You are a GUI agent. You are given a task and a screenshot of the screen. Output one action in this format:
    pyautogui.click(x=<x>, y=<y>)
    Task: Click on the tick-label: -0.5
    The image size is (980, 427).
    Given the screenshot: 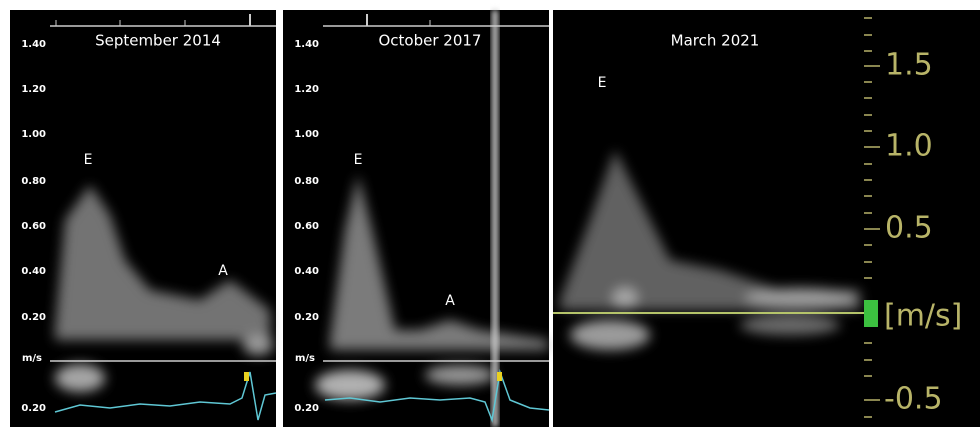 What is the action you would take?
    pyautogui.click(x=913, y=399)
    